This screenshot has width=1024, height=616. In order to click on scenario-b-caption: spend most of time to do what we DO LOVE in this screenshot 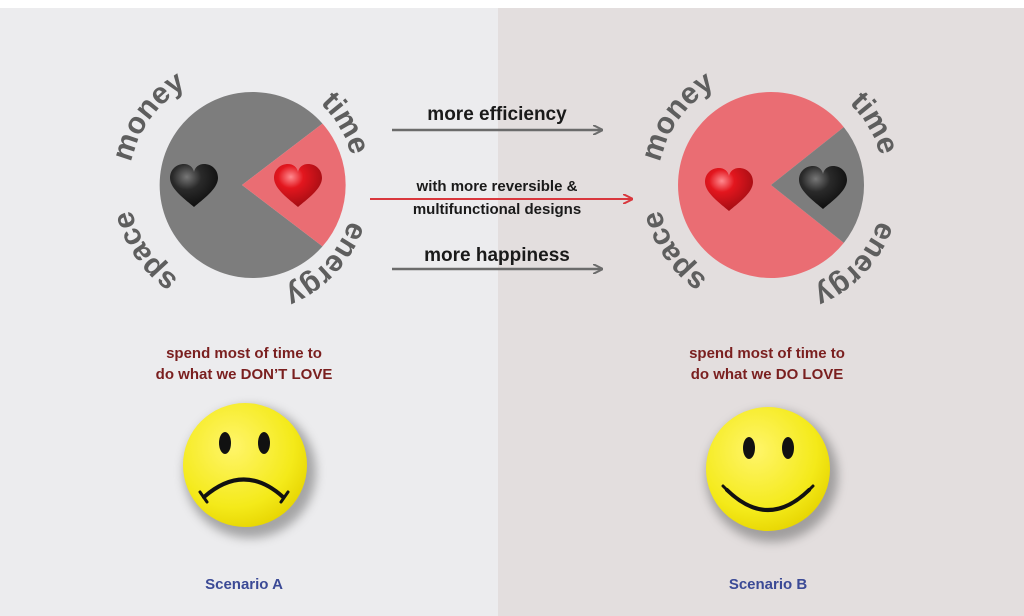, I will do `click(767, 364)`.